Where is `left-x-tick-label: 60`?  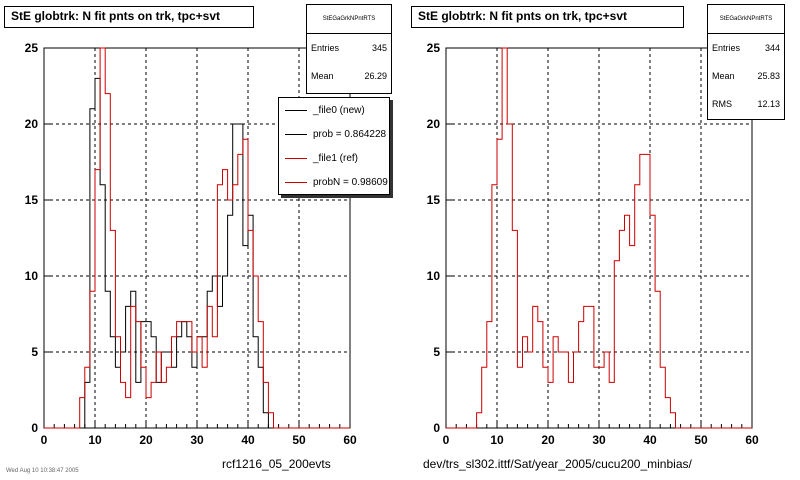
left-x-tick-label: 60 is located at coordinates (350, 440).